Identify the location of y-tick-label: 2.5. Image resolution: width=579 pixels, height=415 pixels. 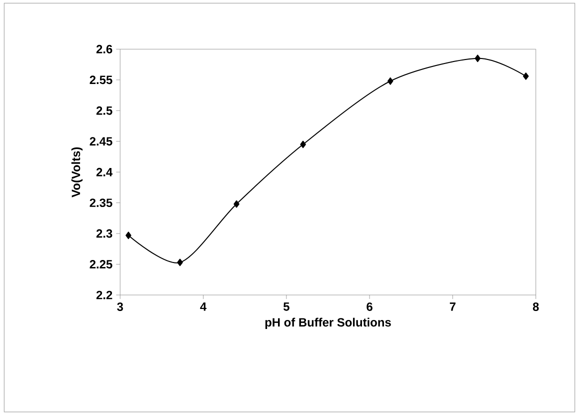
(104, 110).